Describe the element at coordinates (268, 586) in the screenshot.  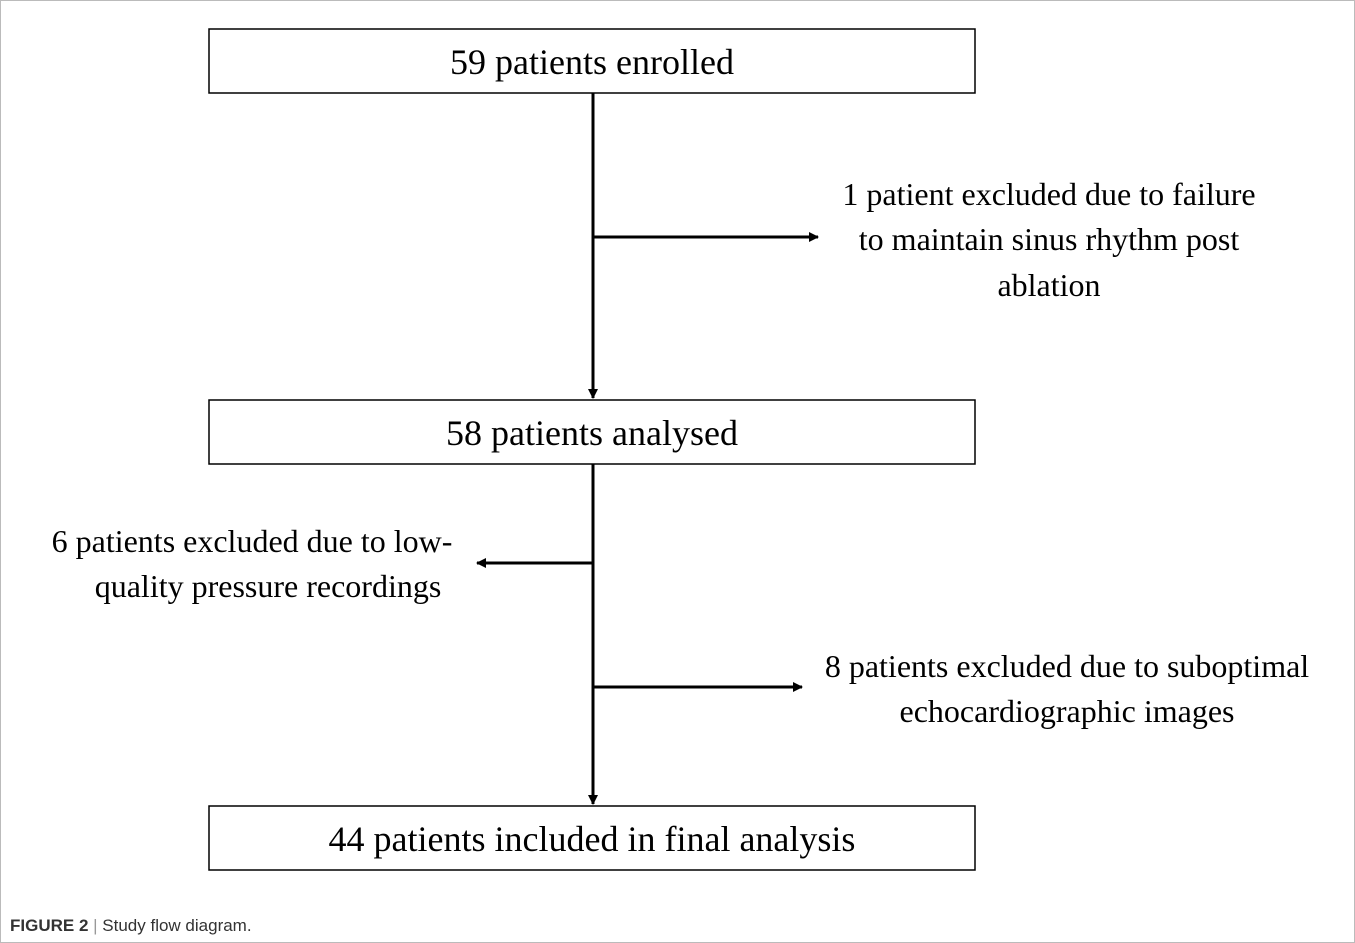
I see `exclusion-text: quality pressure recordings` at that location.